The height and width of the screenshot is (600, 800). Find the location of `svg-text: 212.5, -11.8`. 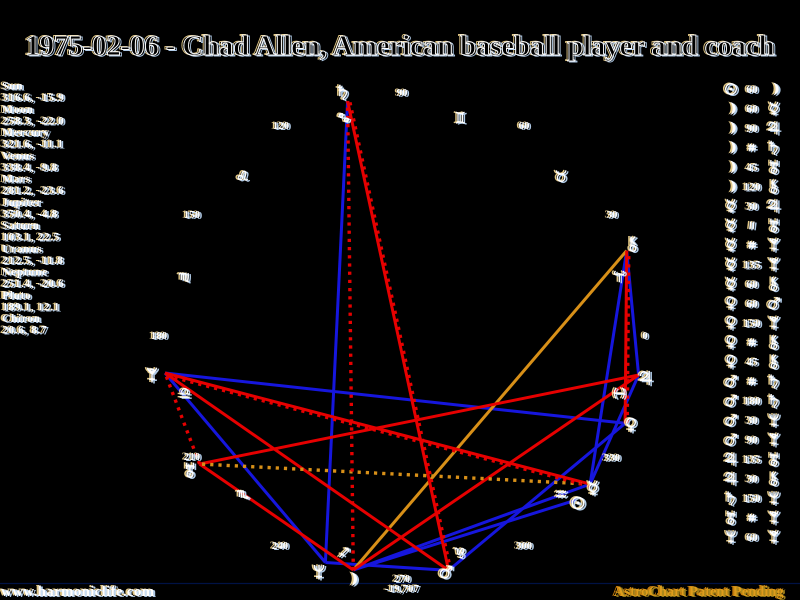

svg-text: 212.5, -11.8 is located at coordinates (33, 260).